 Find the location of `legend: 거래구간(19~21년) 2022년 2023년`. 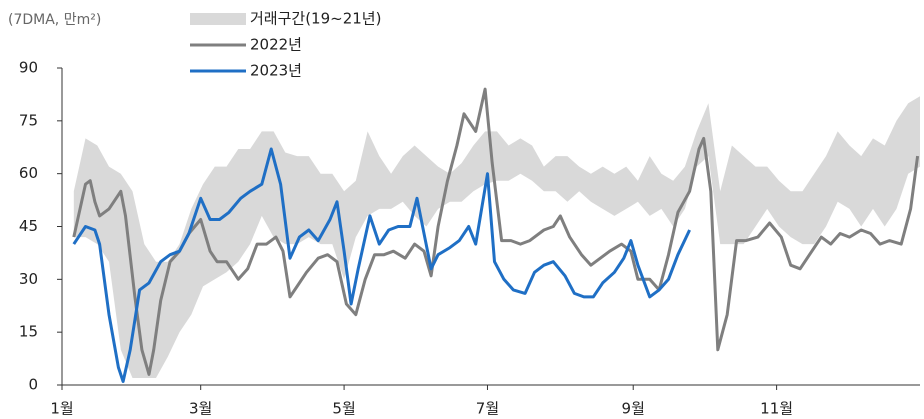

legend: 거래구간(19~21년) 2022년 2023년 is located at coordinates (285, 45).